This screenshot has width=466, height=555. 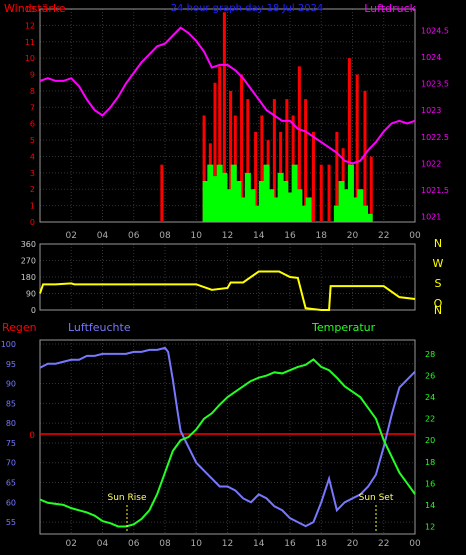 I want to click on p3-x-tick: 08, so click(x=165, y=544).